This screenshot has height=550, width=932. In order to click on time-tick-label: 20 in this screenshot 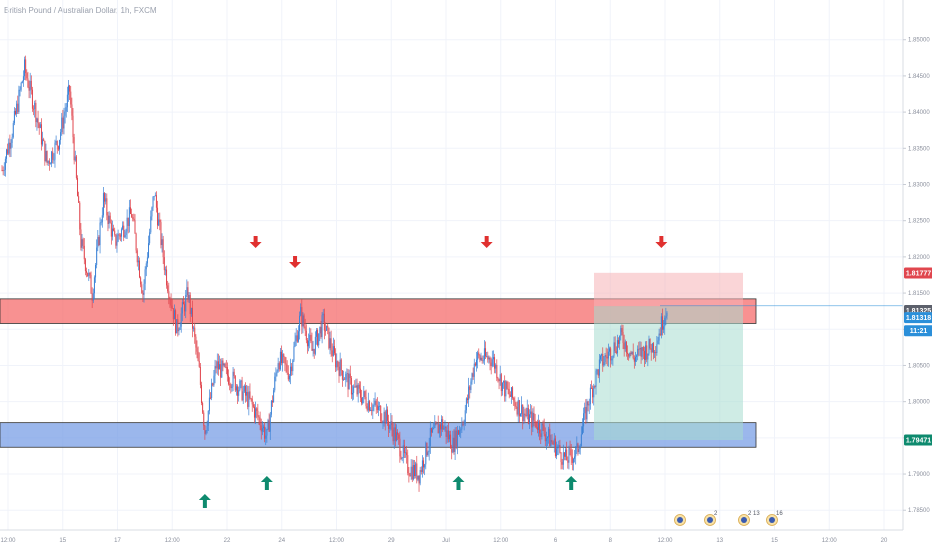, I will do `click(884, 541)`.